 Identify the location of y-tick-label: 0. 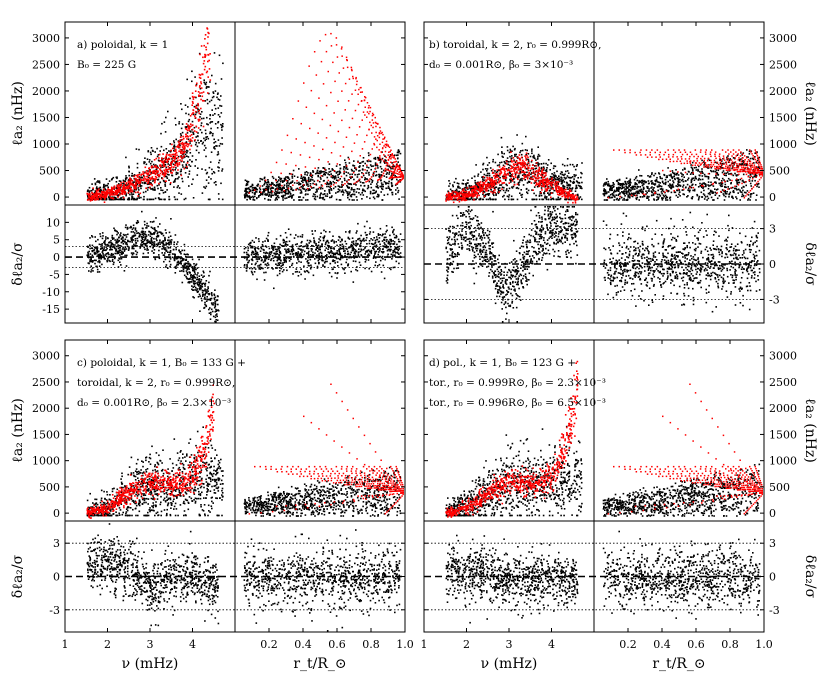
(56, 257).